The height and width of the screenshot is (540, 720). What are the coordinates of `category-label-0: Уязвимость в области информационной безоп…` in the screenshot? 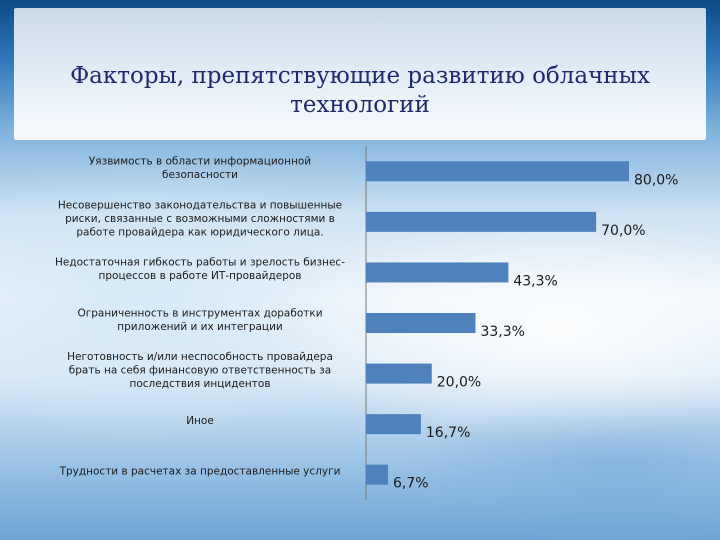 It's located at (200, 169).